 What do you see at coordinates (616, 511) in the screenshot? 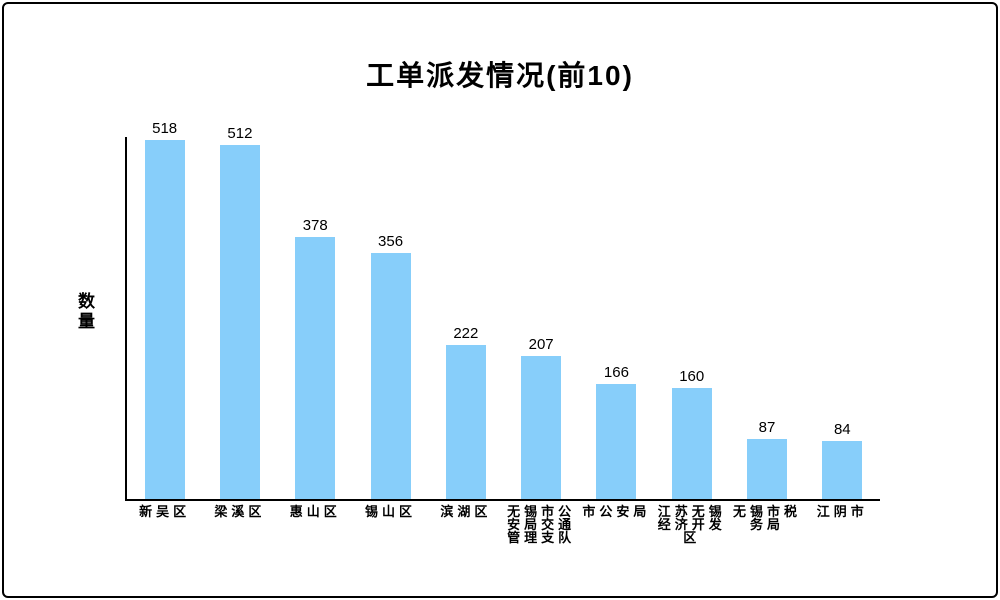
I see `x-category-label-text: 市公安局` at bounding box center [616, 511].